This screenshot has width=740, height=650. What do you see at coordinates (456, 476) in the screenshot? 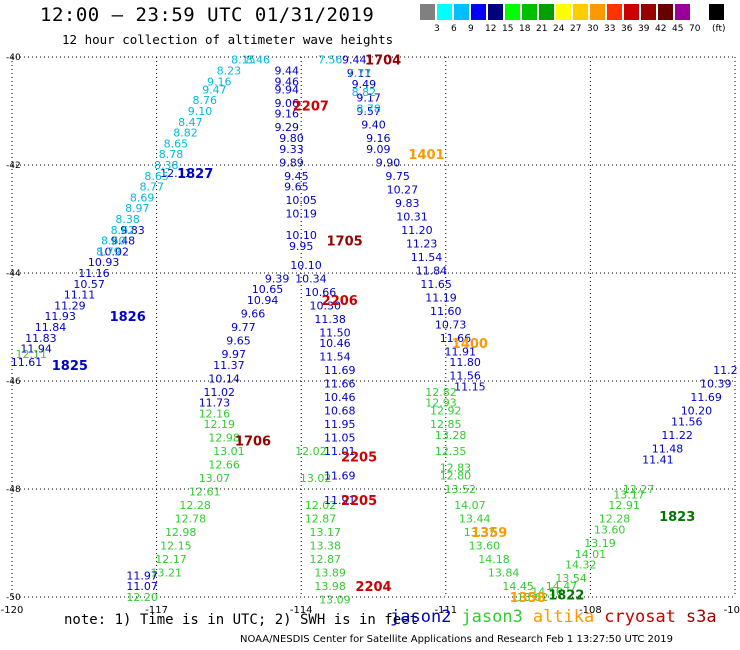
I see `swh-value: 12.80` at bounding box center [456, 476].